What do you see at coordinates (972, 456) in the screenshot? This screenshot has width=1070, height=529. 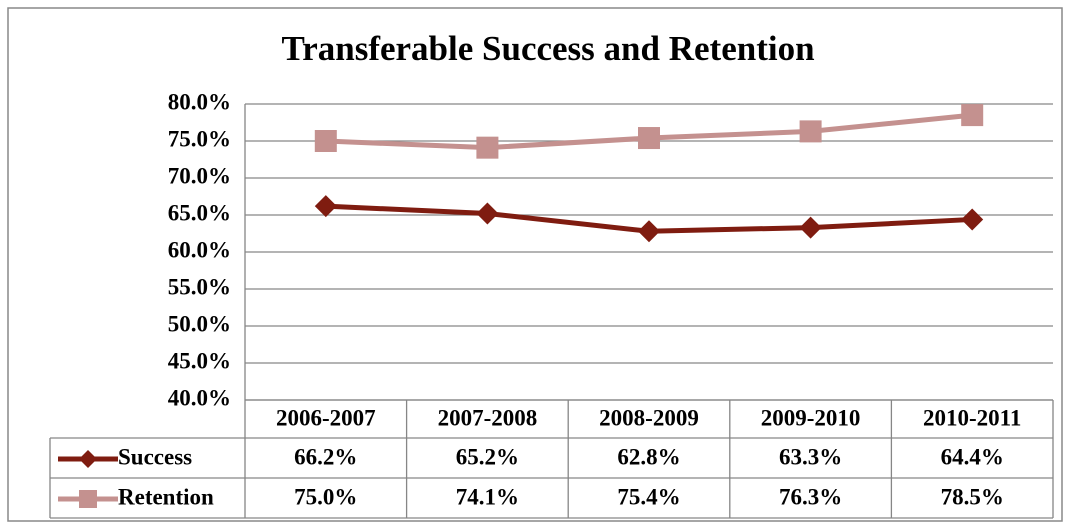 I see `data-label: 64.4%` at bounding box center [972, 456].